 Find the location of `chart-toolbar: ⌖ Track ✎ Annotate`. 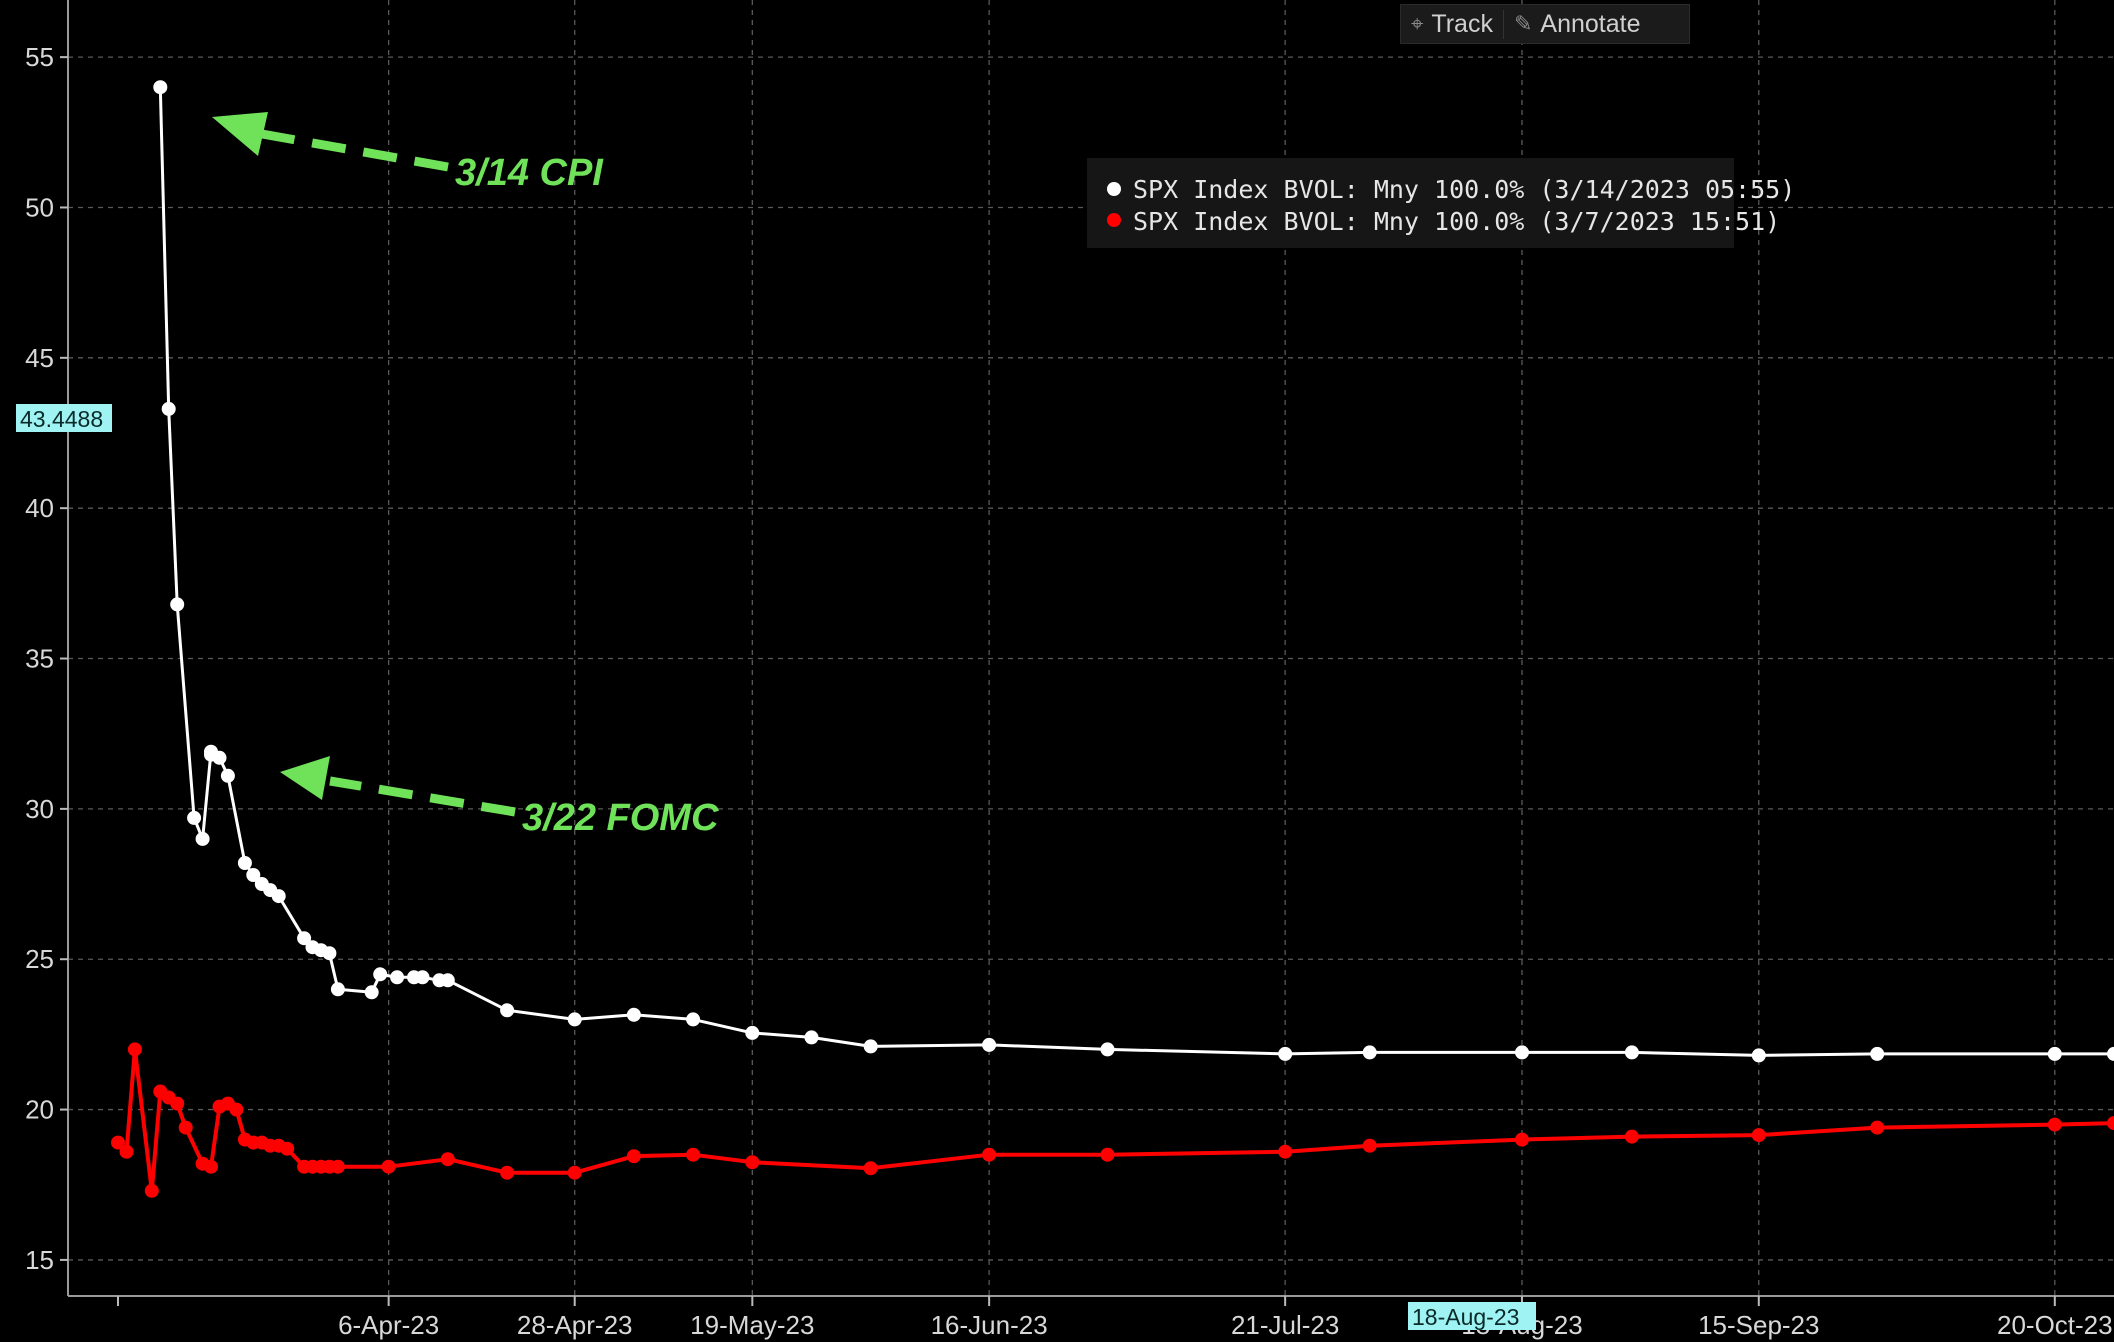

chart-toolbar: ⌖ Track ✎ Annotate is located at coordinates (1545, 24).